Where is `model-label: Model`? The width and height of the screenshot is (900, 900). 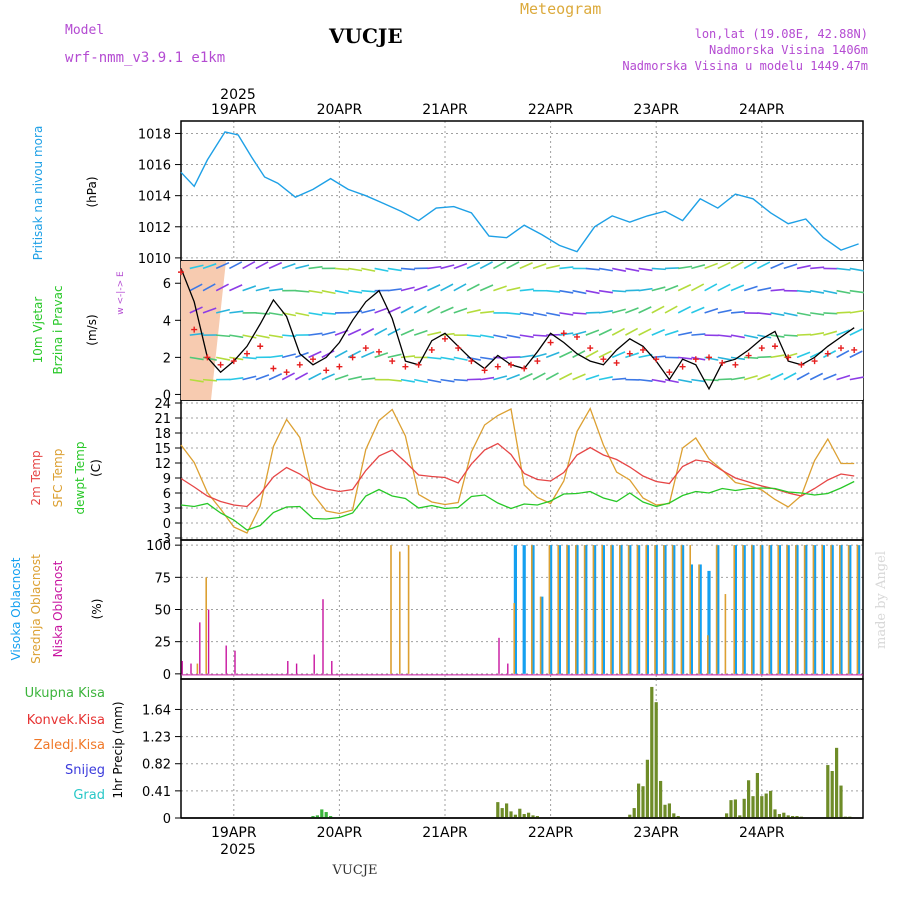 model-label: Model is located at coordinates (84, 30).